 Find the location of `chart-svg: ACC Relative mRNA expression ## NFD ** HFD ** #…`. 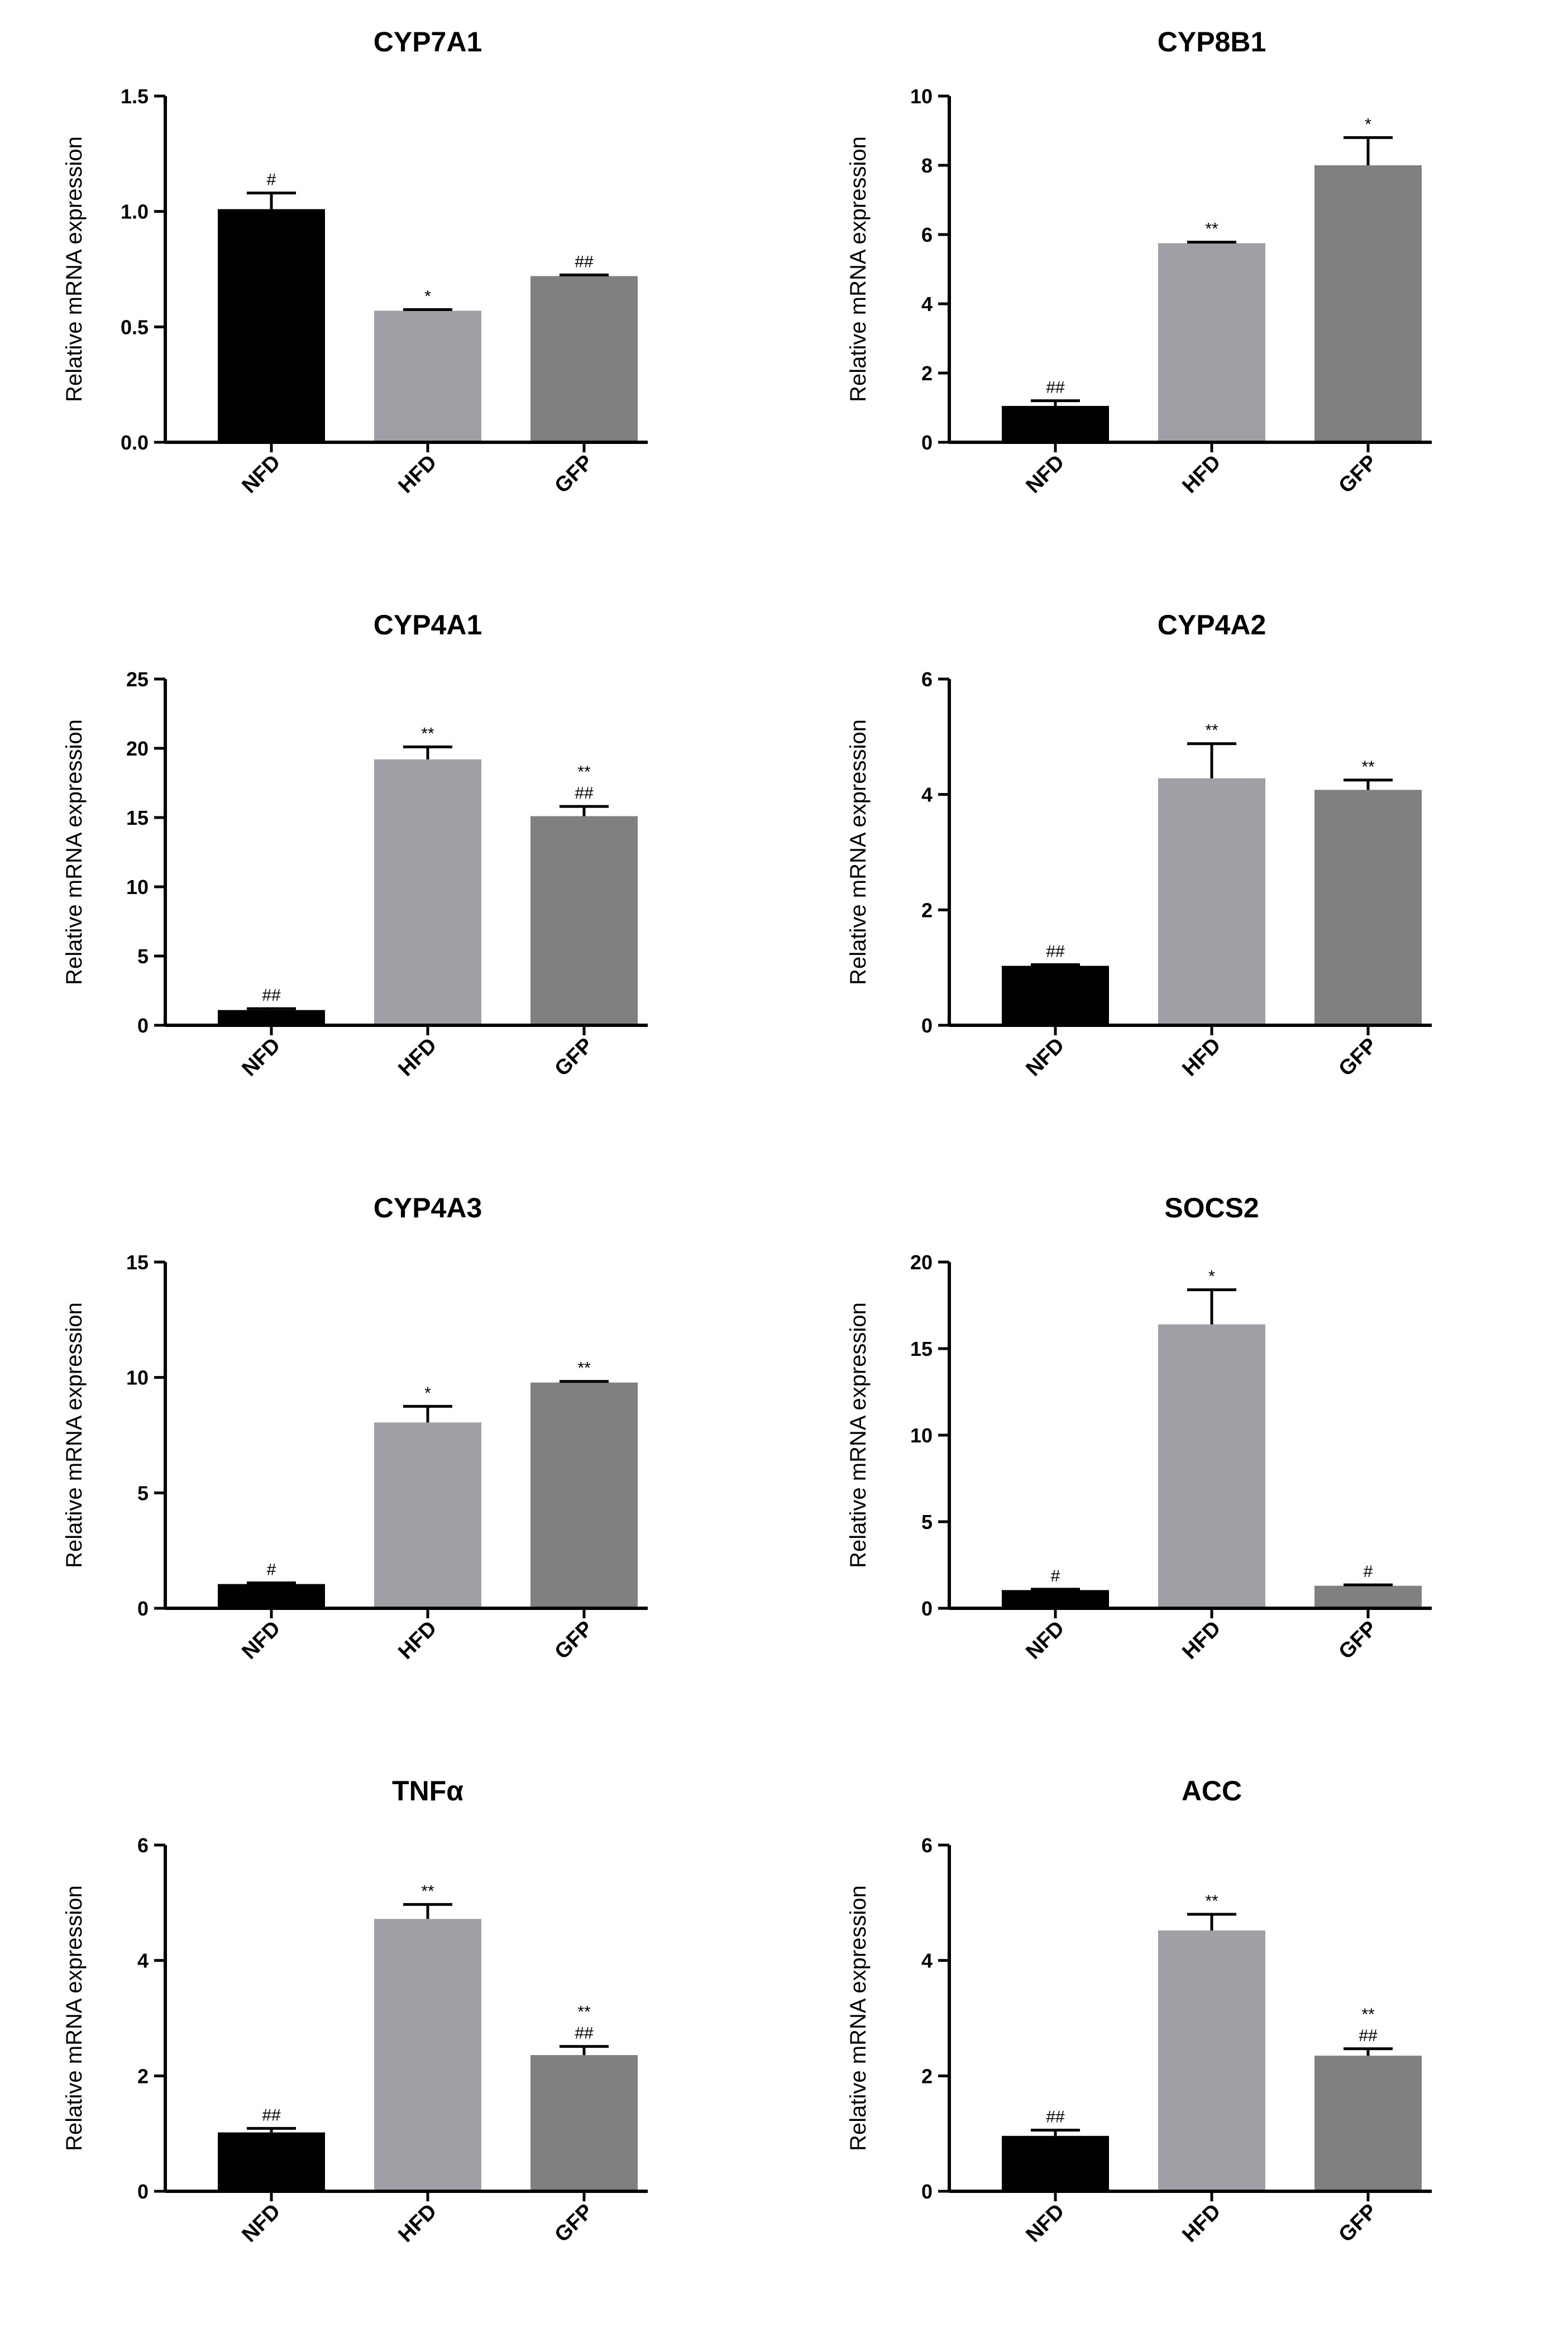

chart-svg: ACC Relative mRNA expression ## NFD ** HFD ** #… is located at coordinates (1139, 2011).